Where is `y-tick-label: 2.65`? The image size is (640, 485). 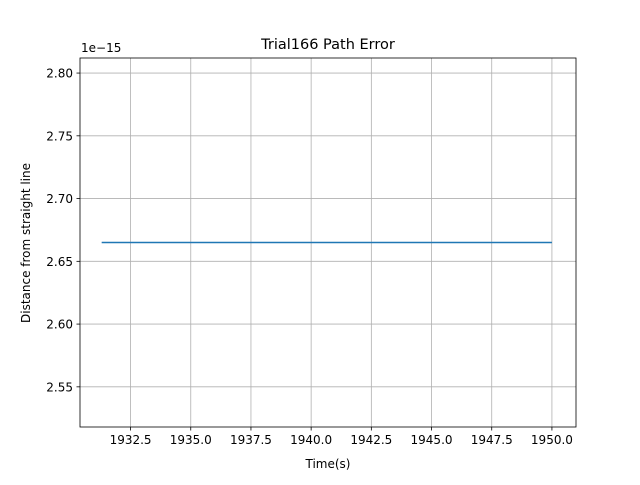
y-tick-label: 2.65 is located at coordinates (59, 262).